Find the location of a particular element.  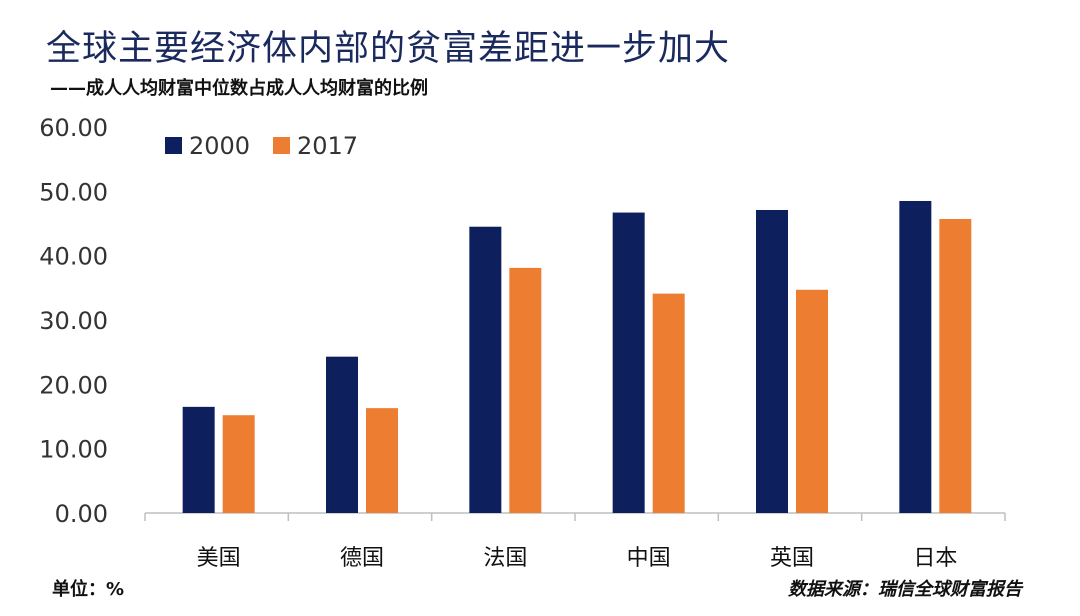

legend-label: 2017 is located at coordinates (327, 146).